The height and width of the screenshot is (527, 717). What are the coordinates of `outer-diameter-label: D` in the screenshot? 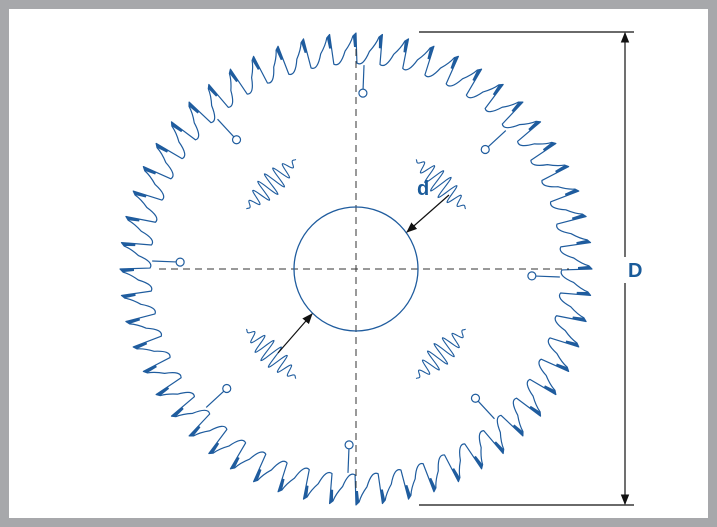 It's located at (635, 271).